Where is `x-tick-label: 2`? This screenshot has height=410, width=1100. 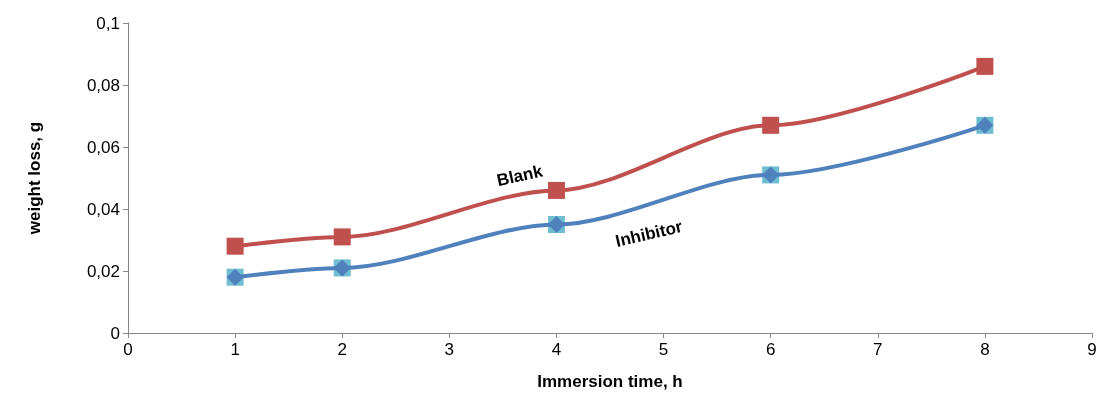
x-tick-label: 2 is located at coordinates (342, 349).